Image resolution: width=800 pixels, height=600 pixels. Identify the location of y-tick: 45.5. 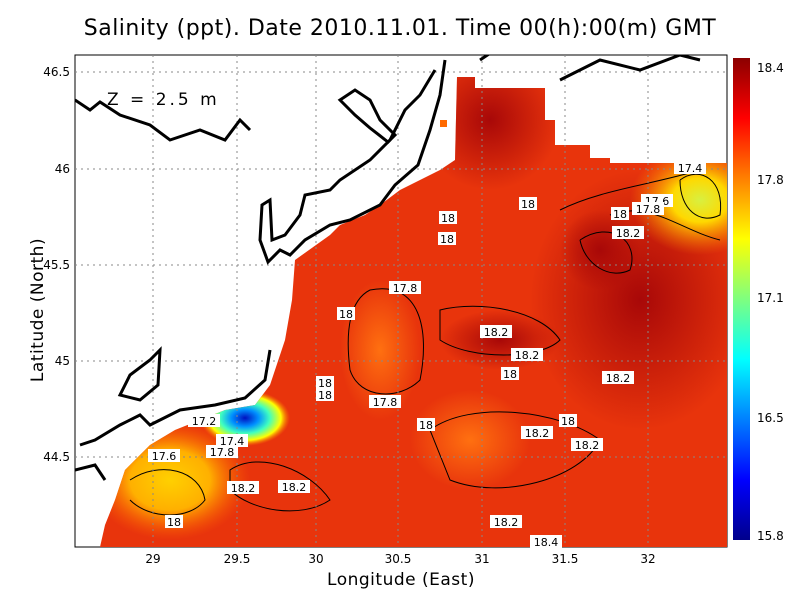
(56, 265).